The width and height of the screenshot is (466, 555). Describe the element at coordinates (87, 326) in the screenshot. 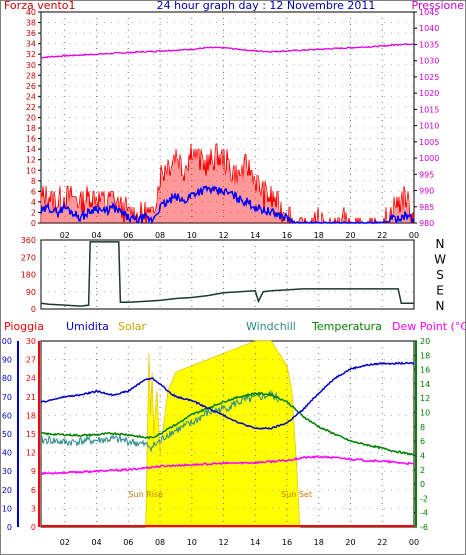

I see `legend-label: Umidita` at that location.